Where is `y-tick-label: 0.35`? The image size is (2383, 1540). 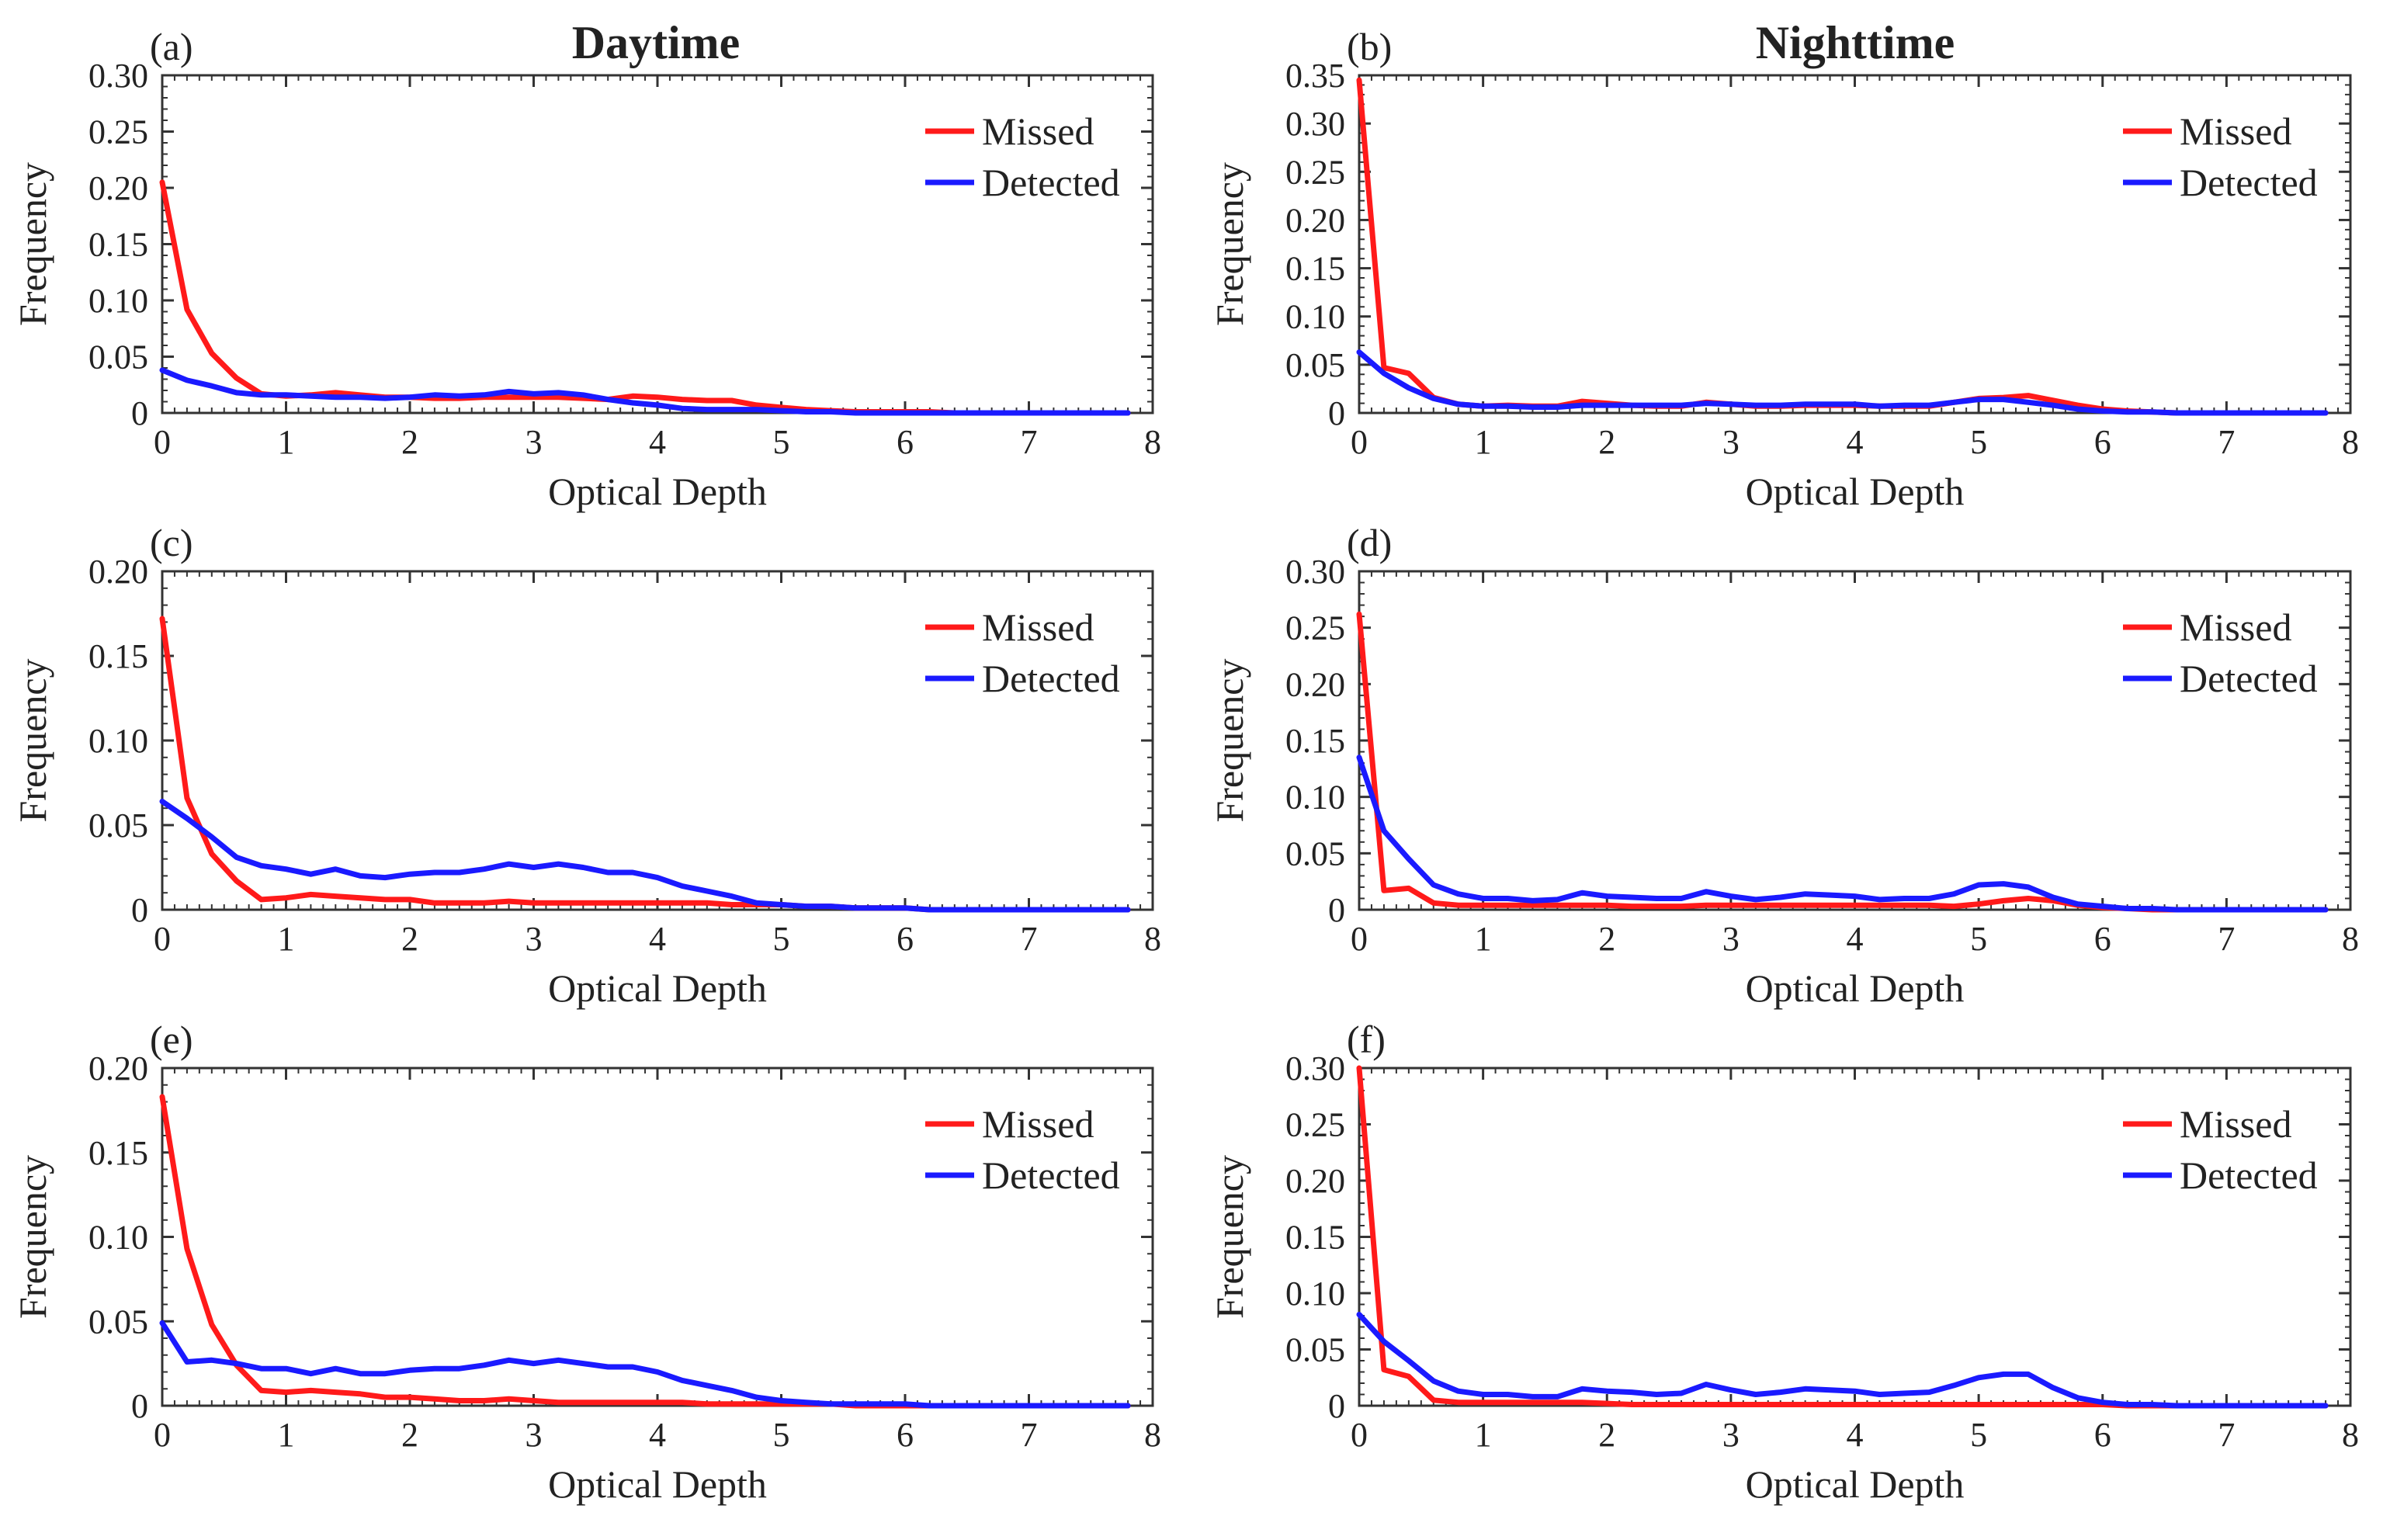 y-tick-label: 0.35 is located at coordinates (1315, 76).